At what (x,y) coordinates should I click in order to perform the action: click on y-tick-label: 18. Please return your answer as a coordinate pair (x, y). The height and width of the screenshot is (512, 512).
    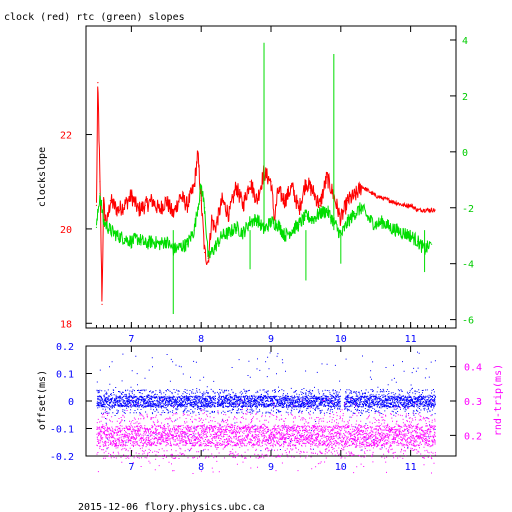
    Looking at the image, I should click on (66, 324).